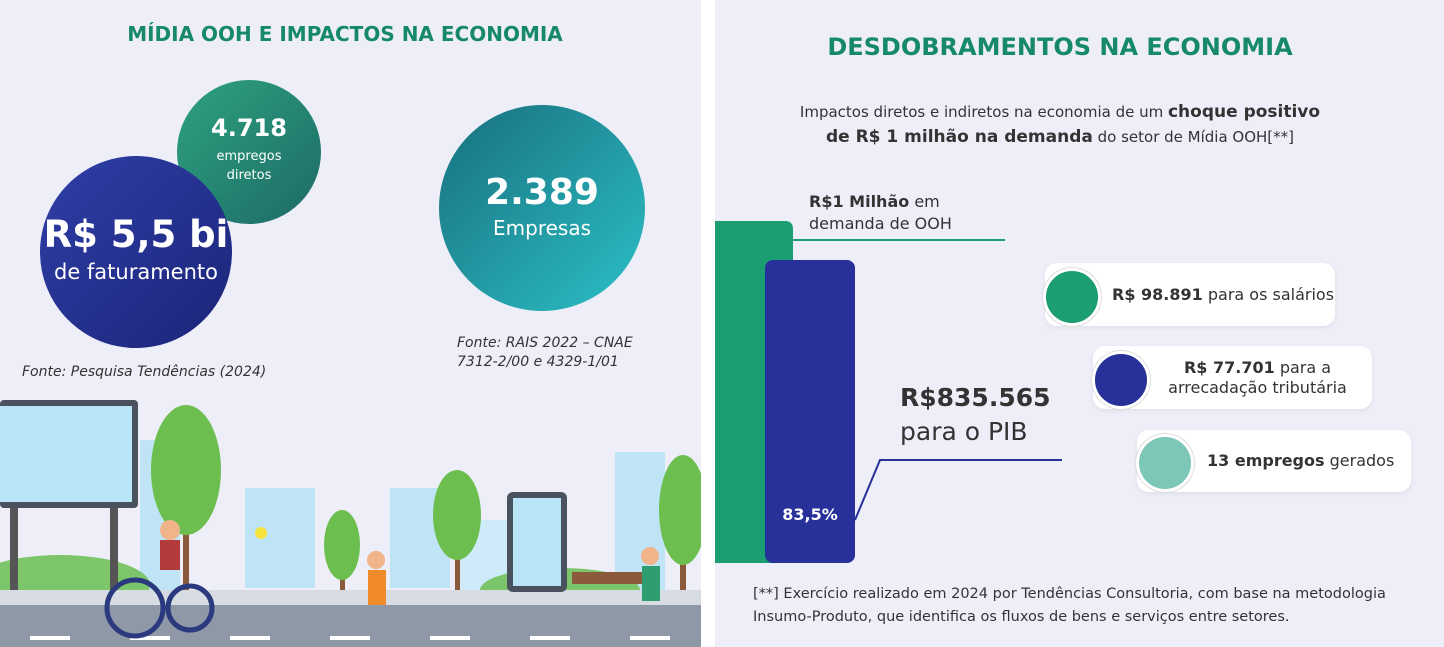  What do you see at coordinates (542, 192) in the screenshot?
I see `companies-value: 2.389` at bounding box center [542, 192].